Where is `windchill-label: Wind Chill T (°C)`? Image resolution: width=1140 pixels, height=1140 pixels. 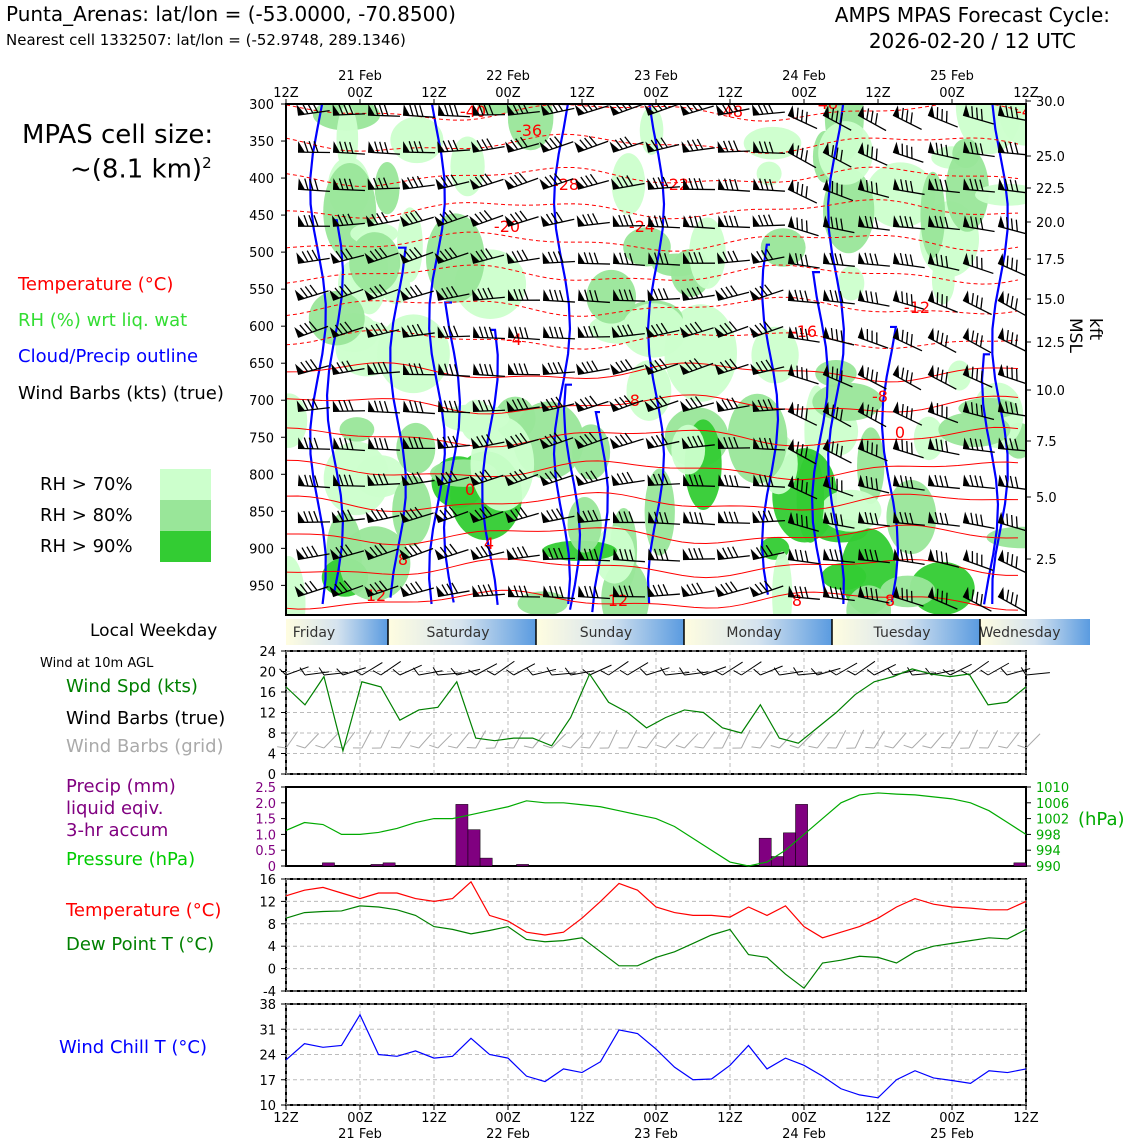 windchill-label: Wind Chill T (°C) is located at coordinates (133, 1047).